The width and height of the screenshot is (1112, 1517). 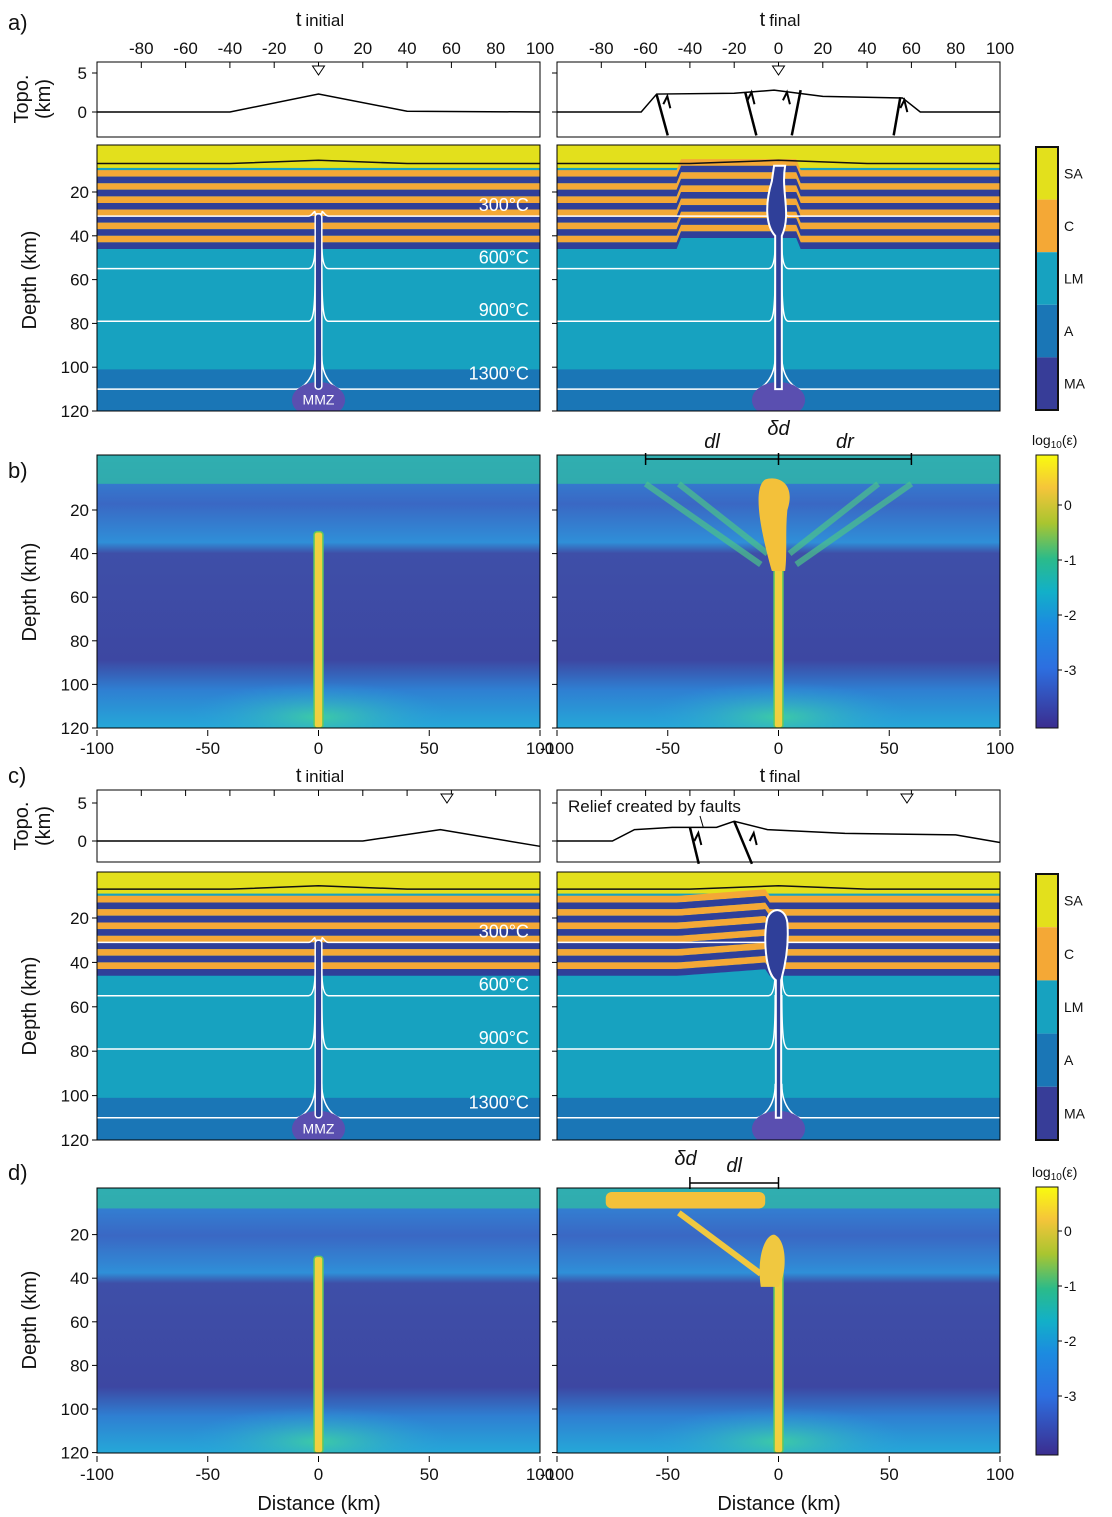 What do you see at coordinates (1070, 440) in the screenshot?
I see `symbol: (ε)` at bounding box center [1070, 440].